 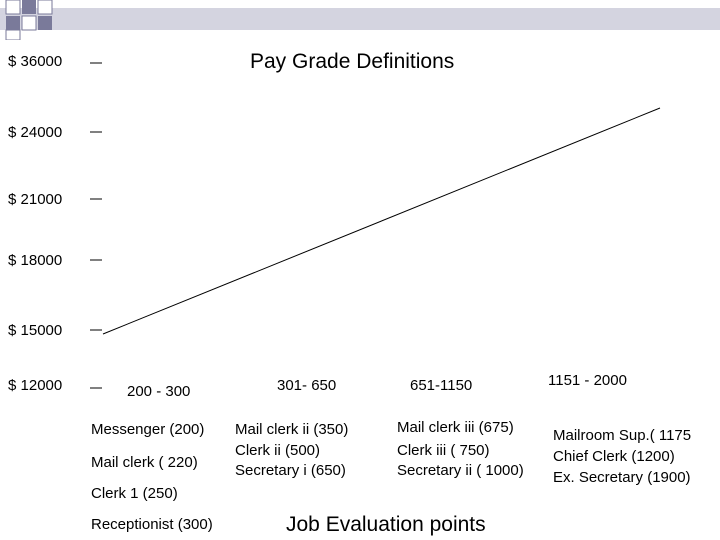 I want to click on chart-title: Pay Grade Definitions, so click(x=352, y=61).